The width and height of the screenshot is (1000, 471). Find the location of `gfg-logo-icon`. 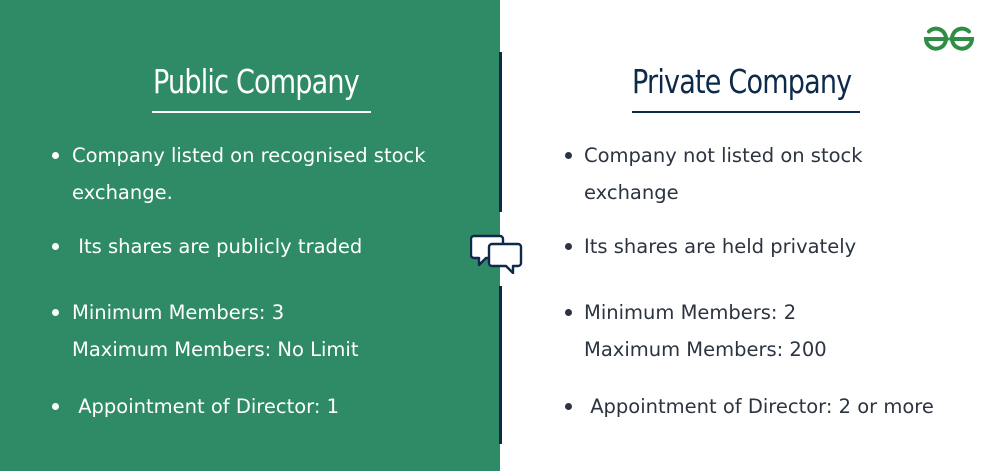

gfg-logo-icon is located at coordinates (949, 38).